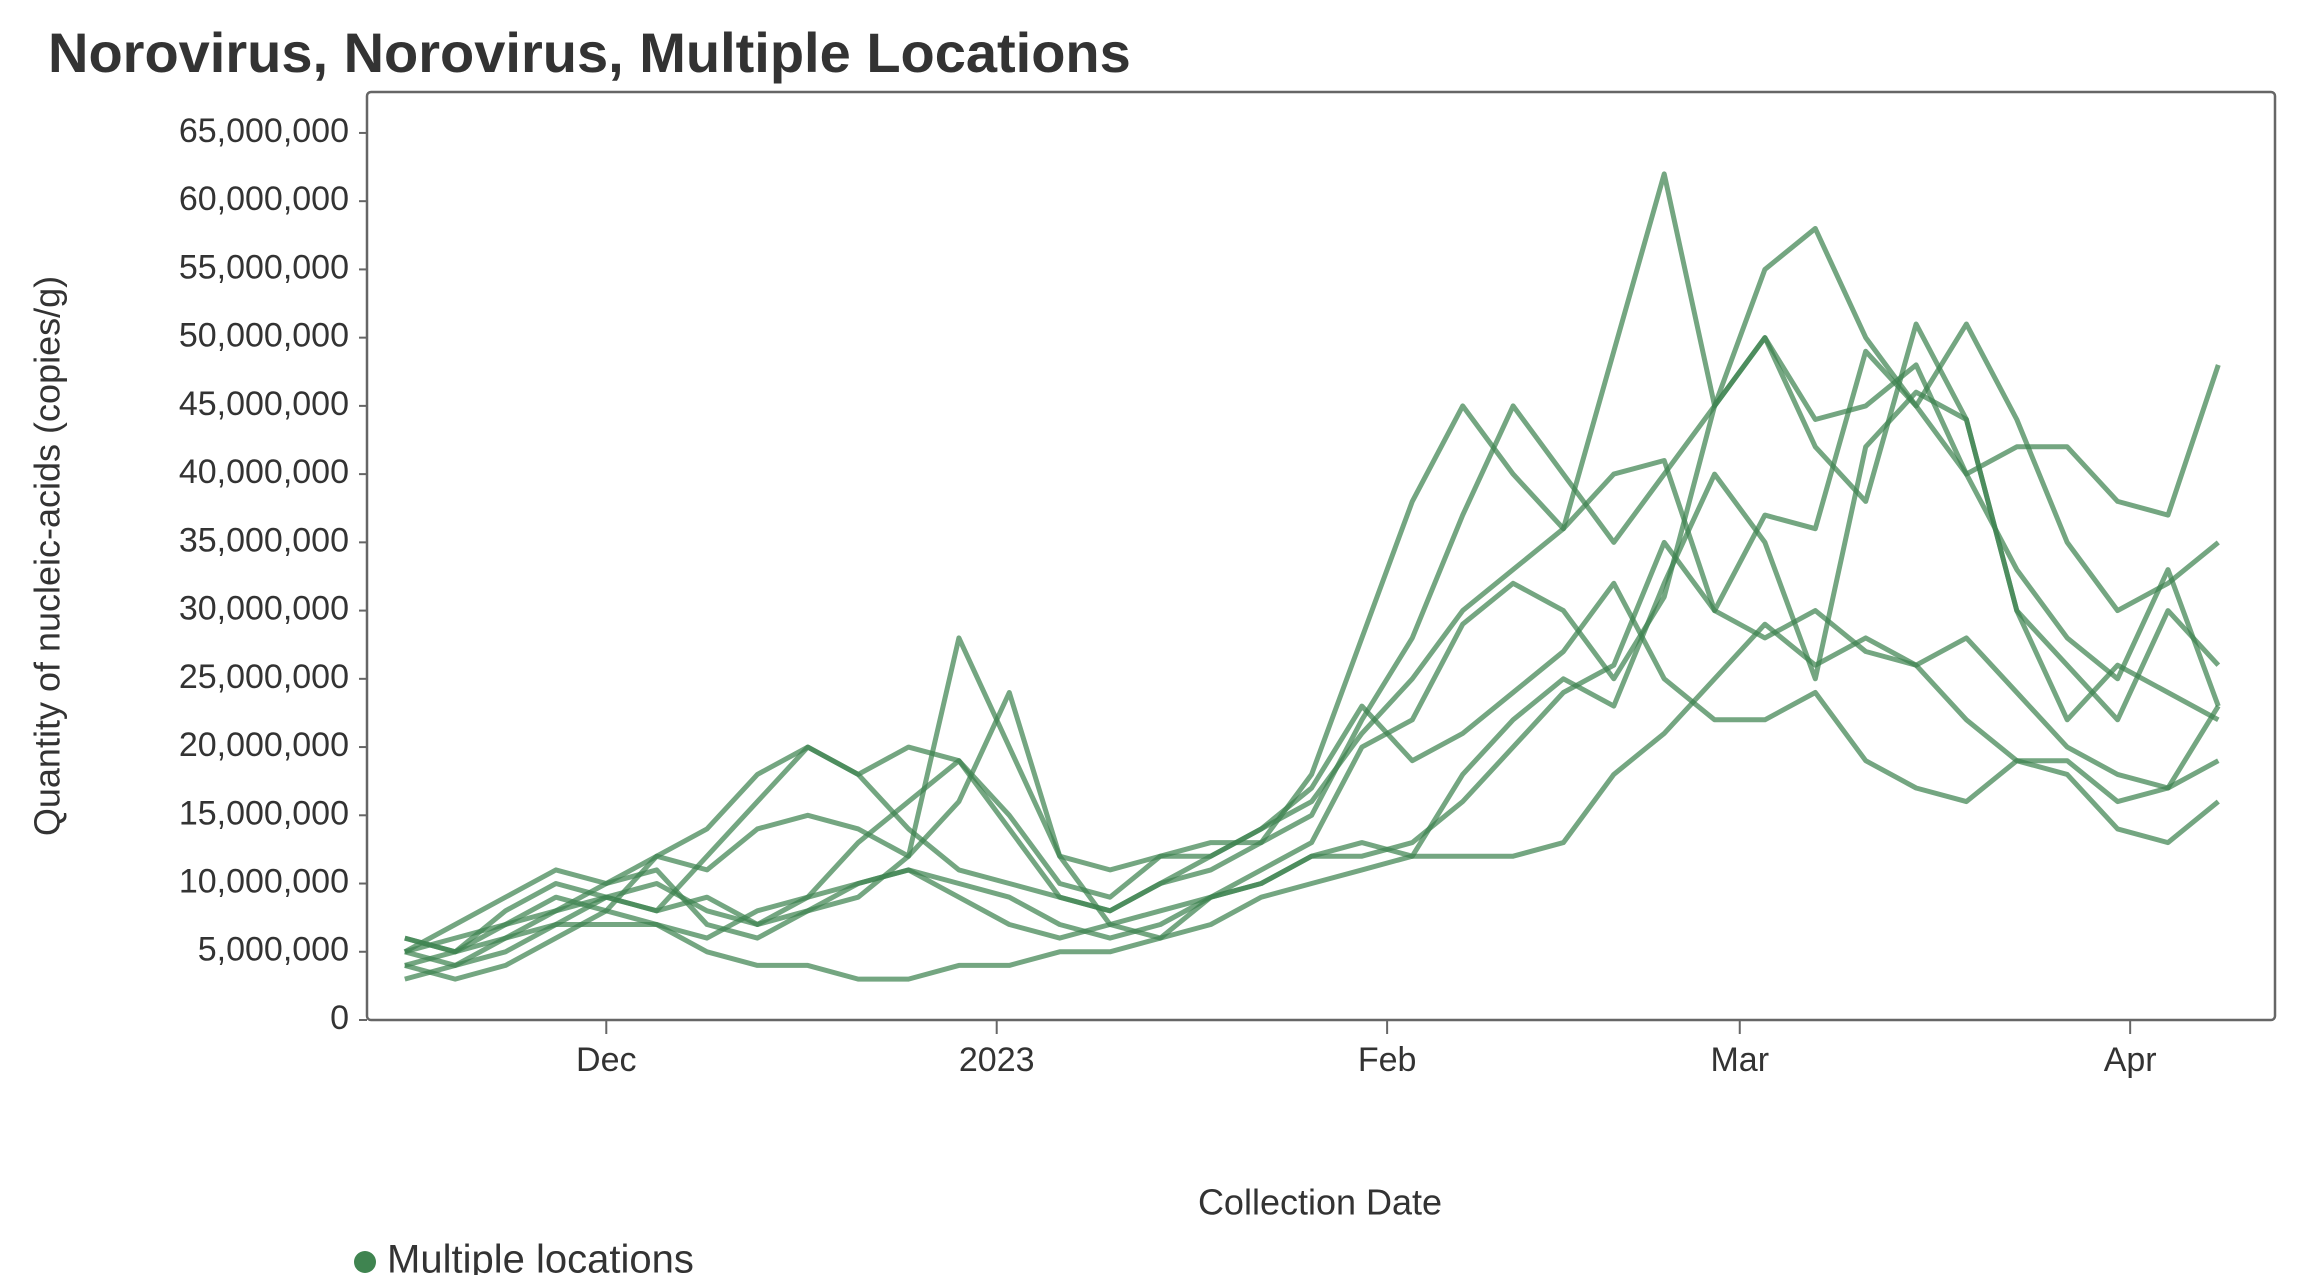  What do you see at coordinates (273, 950) in the screenshot?
I see `y-tick-label: 5,000,000` at bounding box center [273, 950].